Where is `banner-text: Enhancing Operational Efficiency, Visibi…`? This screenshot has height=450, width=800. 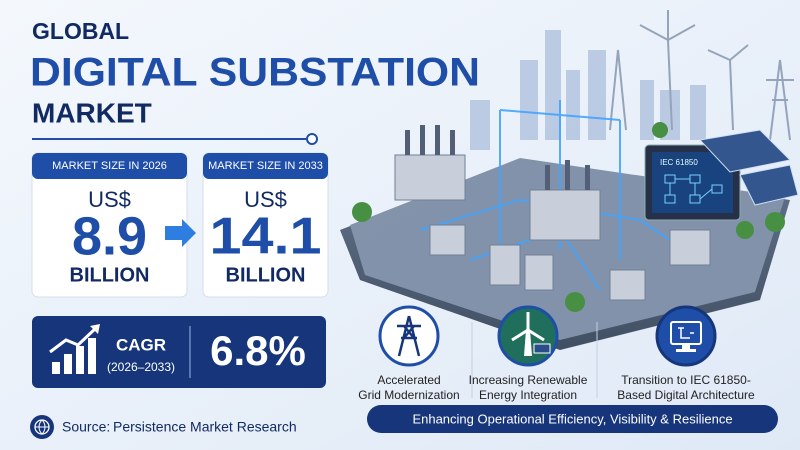 banner-text: Enhancing Operational Efficiency, Visibi… is located at coordinates (572, 418).